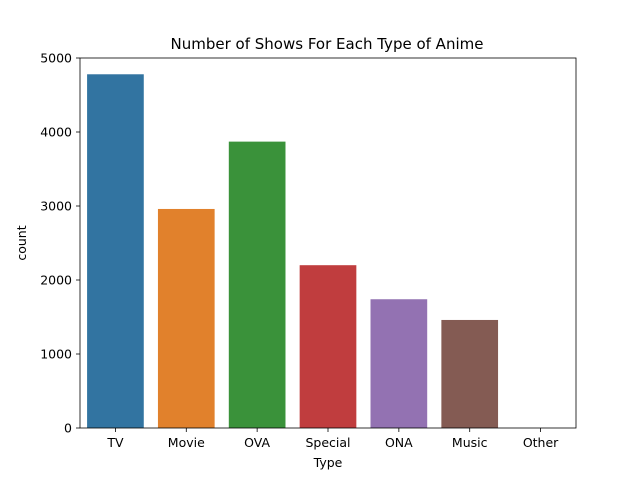  Describe the element at coordinates (541, 442) in the screenshot. I see `x-tick-label: Other` at that location.